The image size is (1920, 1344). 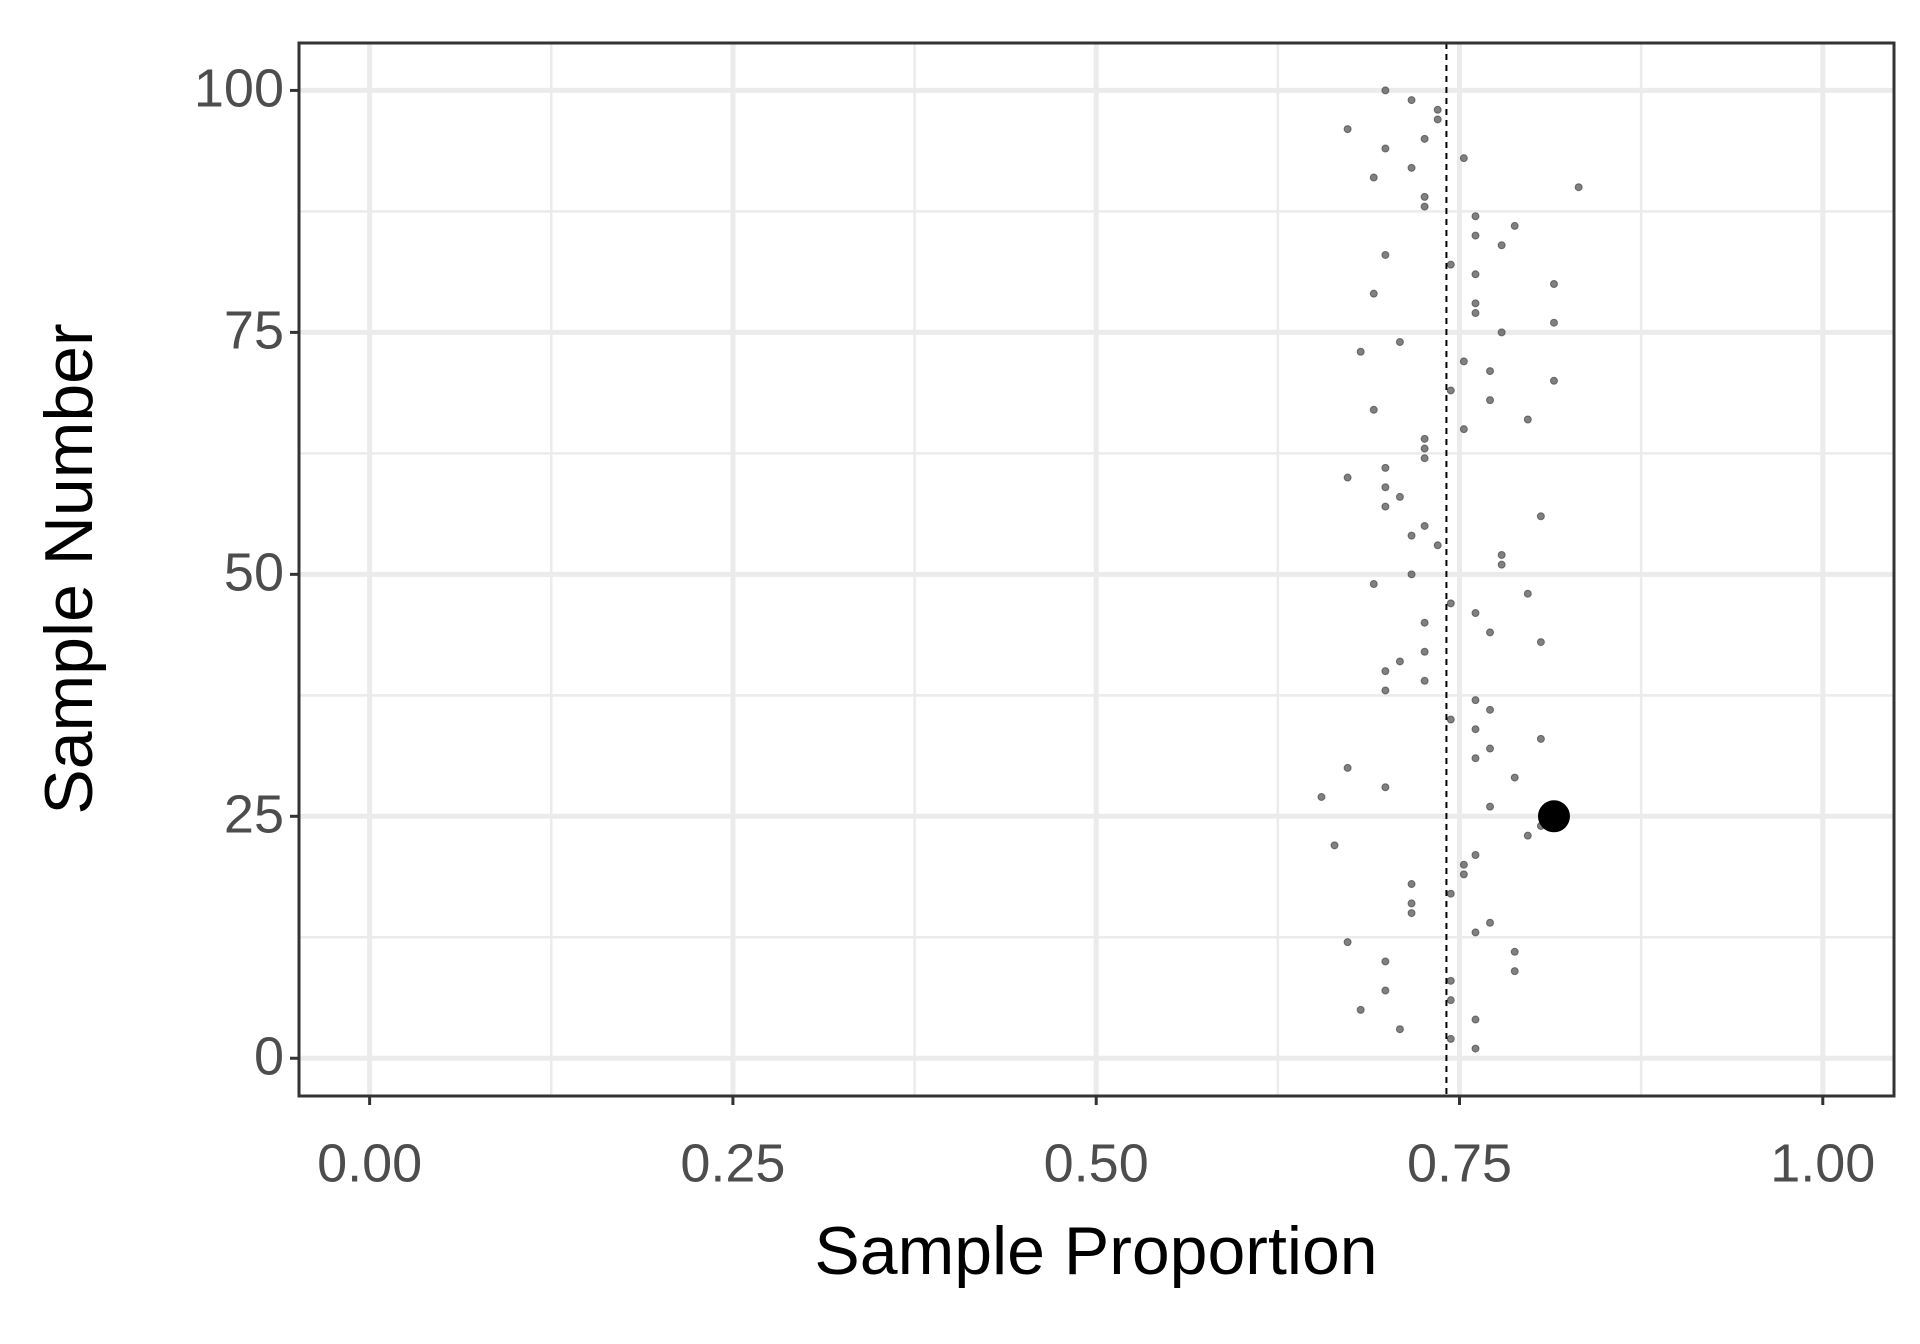 What do you see at coordinates (254, 331) in the screenshot?
I see `y-tick-label: 75` at bounding box center [254, 331].